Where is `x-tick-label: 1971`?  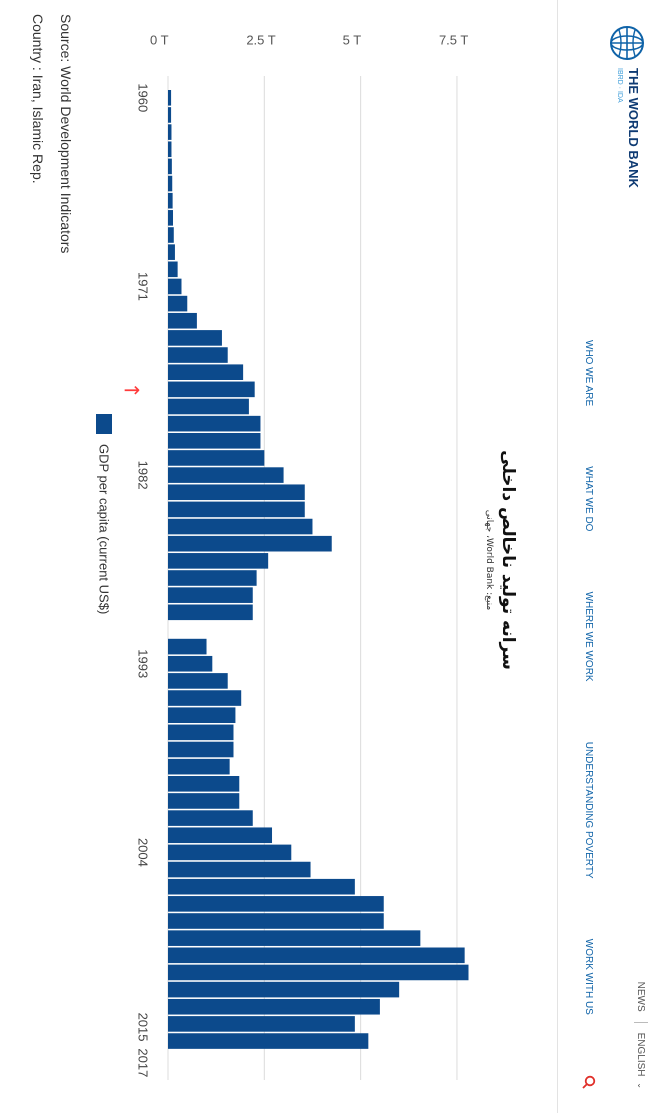
x-tick-label: 1971 is located at coordinates (142, 286).